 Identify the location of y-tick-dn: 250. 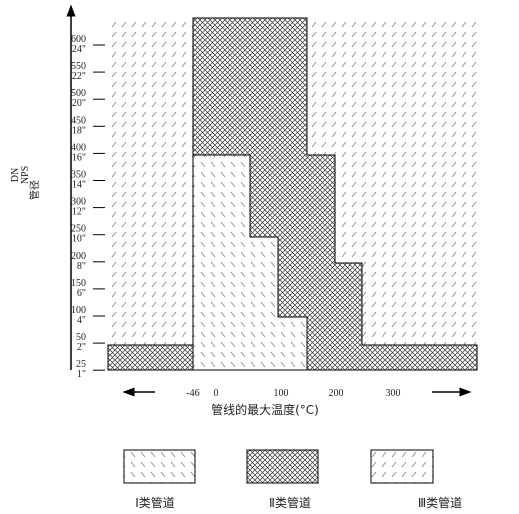
(78, 229).